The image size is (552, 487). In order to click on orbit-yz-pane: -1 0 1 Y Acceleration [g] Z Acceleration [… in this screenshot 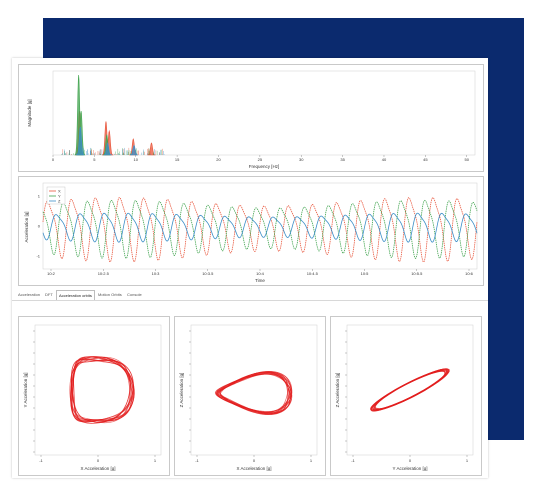, I will do `click(406, 396)`.